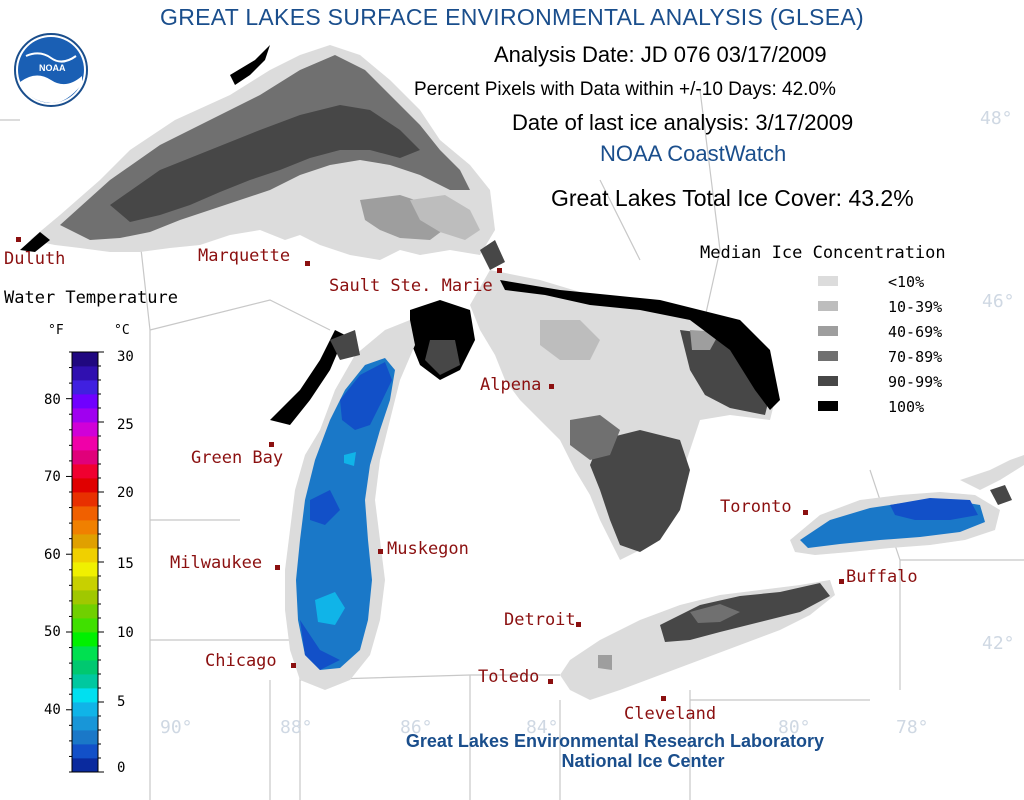  What do you see at coordinates (296, 727) in the screenshot?
I see `longitude-label: 88°` at bounding box center [296, 727].